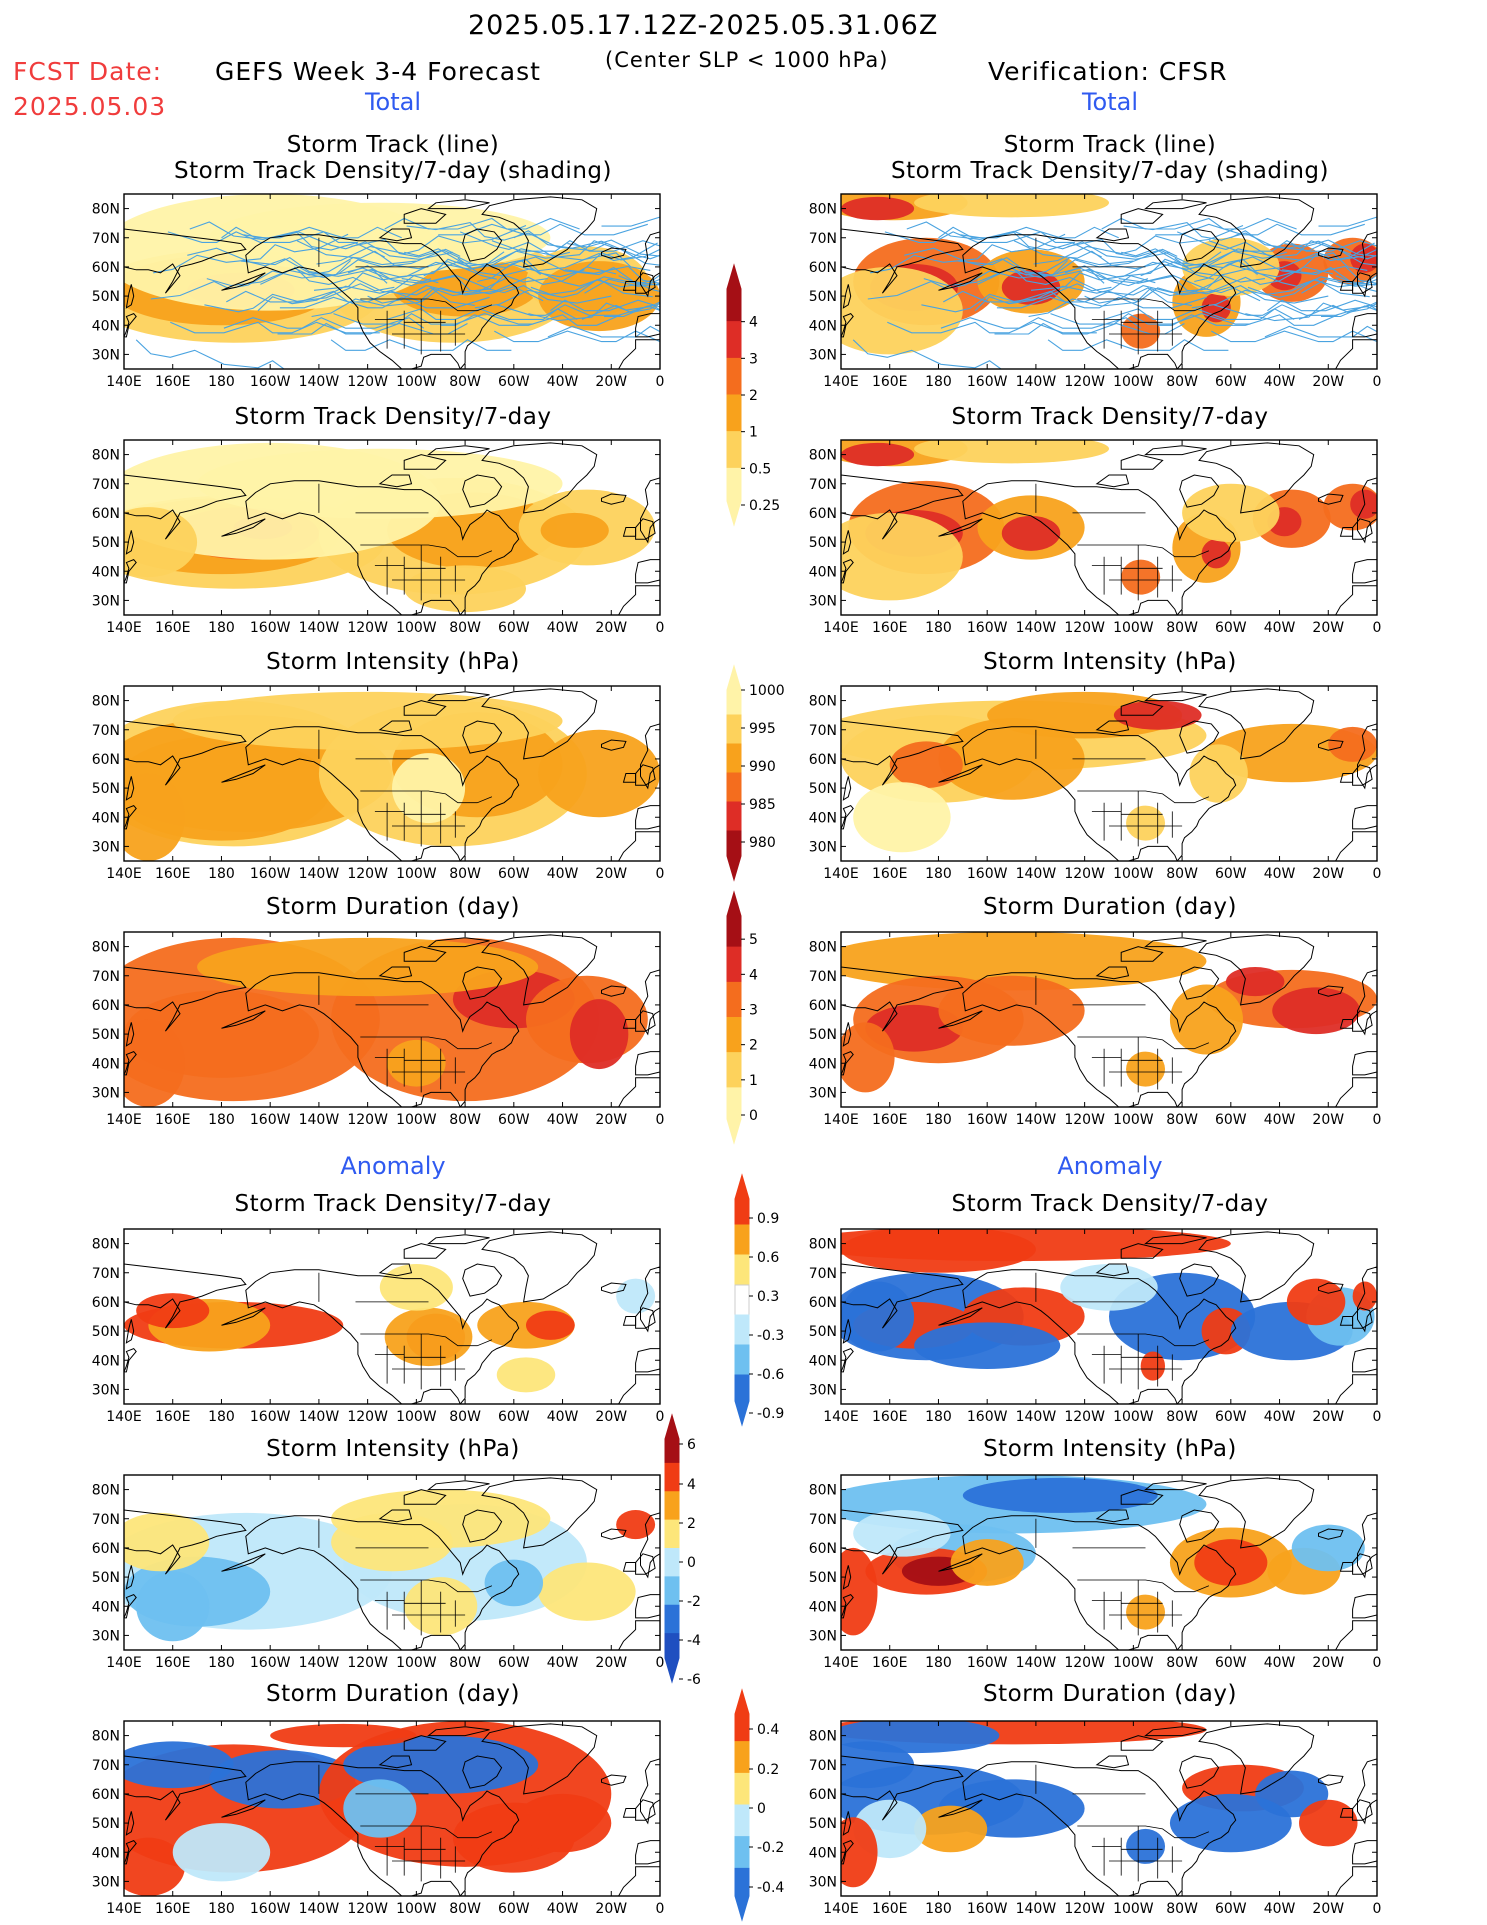 The width and height of the screenshot is (1487, 1925). What do you see at coordinates (1231, 874) in the screenshot?
I see `lon-tick-label: 60W` at bounding box center [1231, 874].